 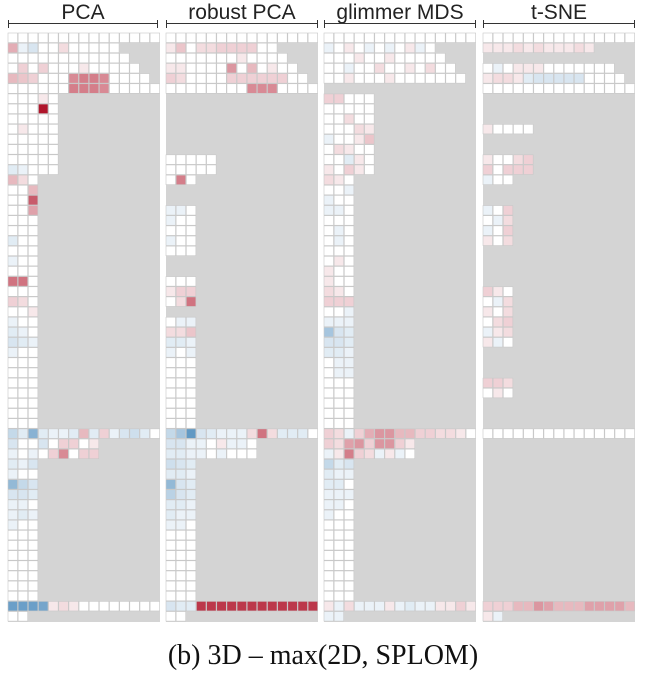 What do you see at coordinates (400, 24) in the screenshot?
I see `panel-bracket-glimmer-mds` at bounding box center [400, 24].